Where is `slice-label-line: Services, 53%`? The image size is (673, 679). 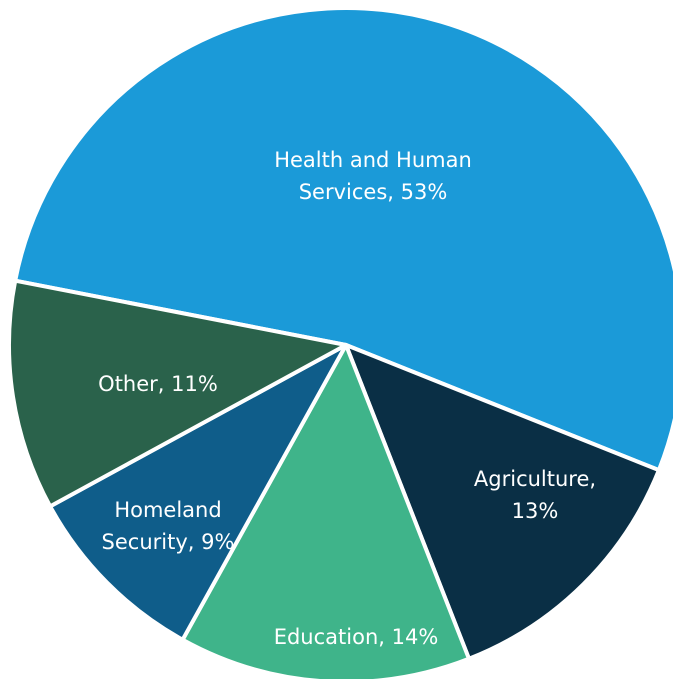 slice-label-line: Services, 53% is located at coordinates (373, 192).